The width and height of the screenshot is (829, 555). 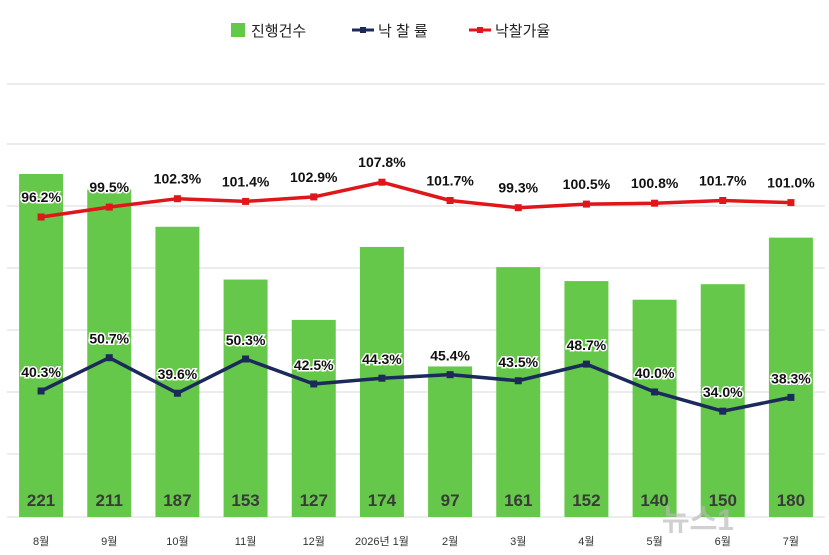 I want to click on rate-value-label: 39.6%, so click(x=178, y=374).